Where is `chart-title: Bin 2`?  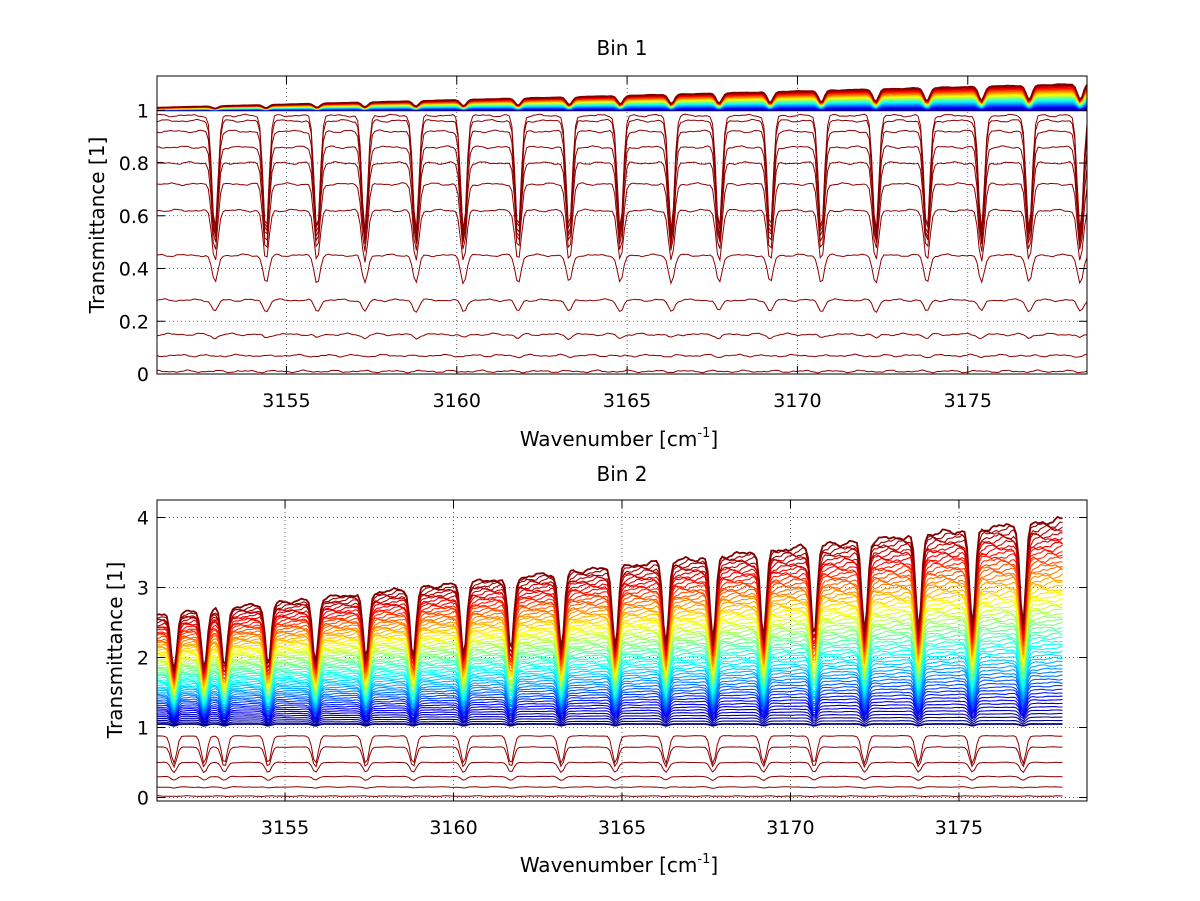 chart-title: Bin 2 is located at coordinates (621, 474).